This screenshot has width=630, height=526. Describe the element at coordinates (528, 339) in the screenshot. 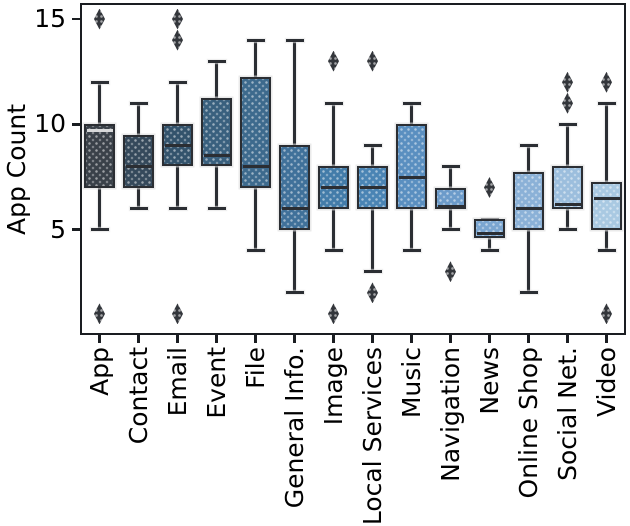

I see `x-tick-online-shop` at that location.